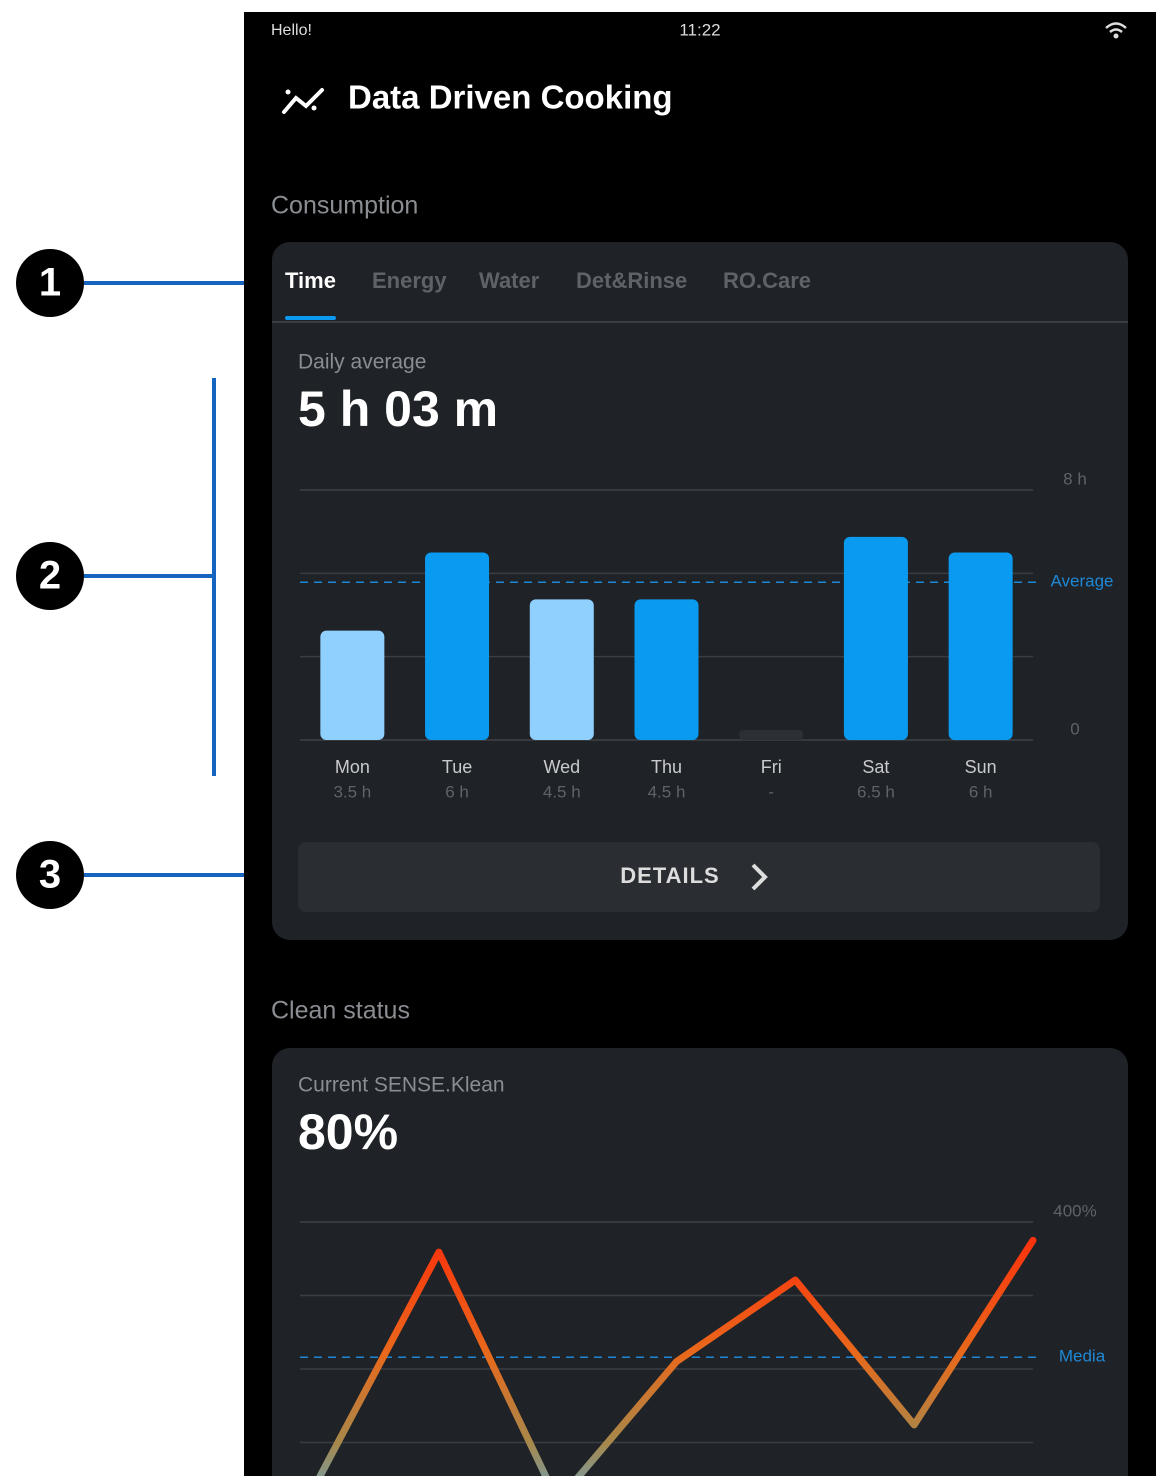 This screenshot has height=1476, width=1162. I want to click on details-button, so click(699, 877).